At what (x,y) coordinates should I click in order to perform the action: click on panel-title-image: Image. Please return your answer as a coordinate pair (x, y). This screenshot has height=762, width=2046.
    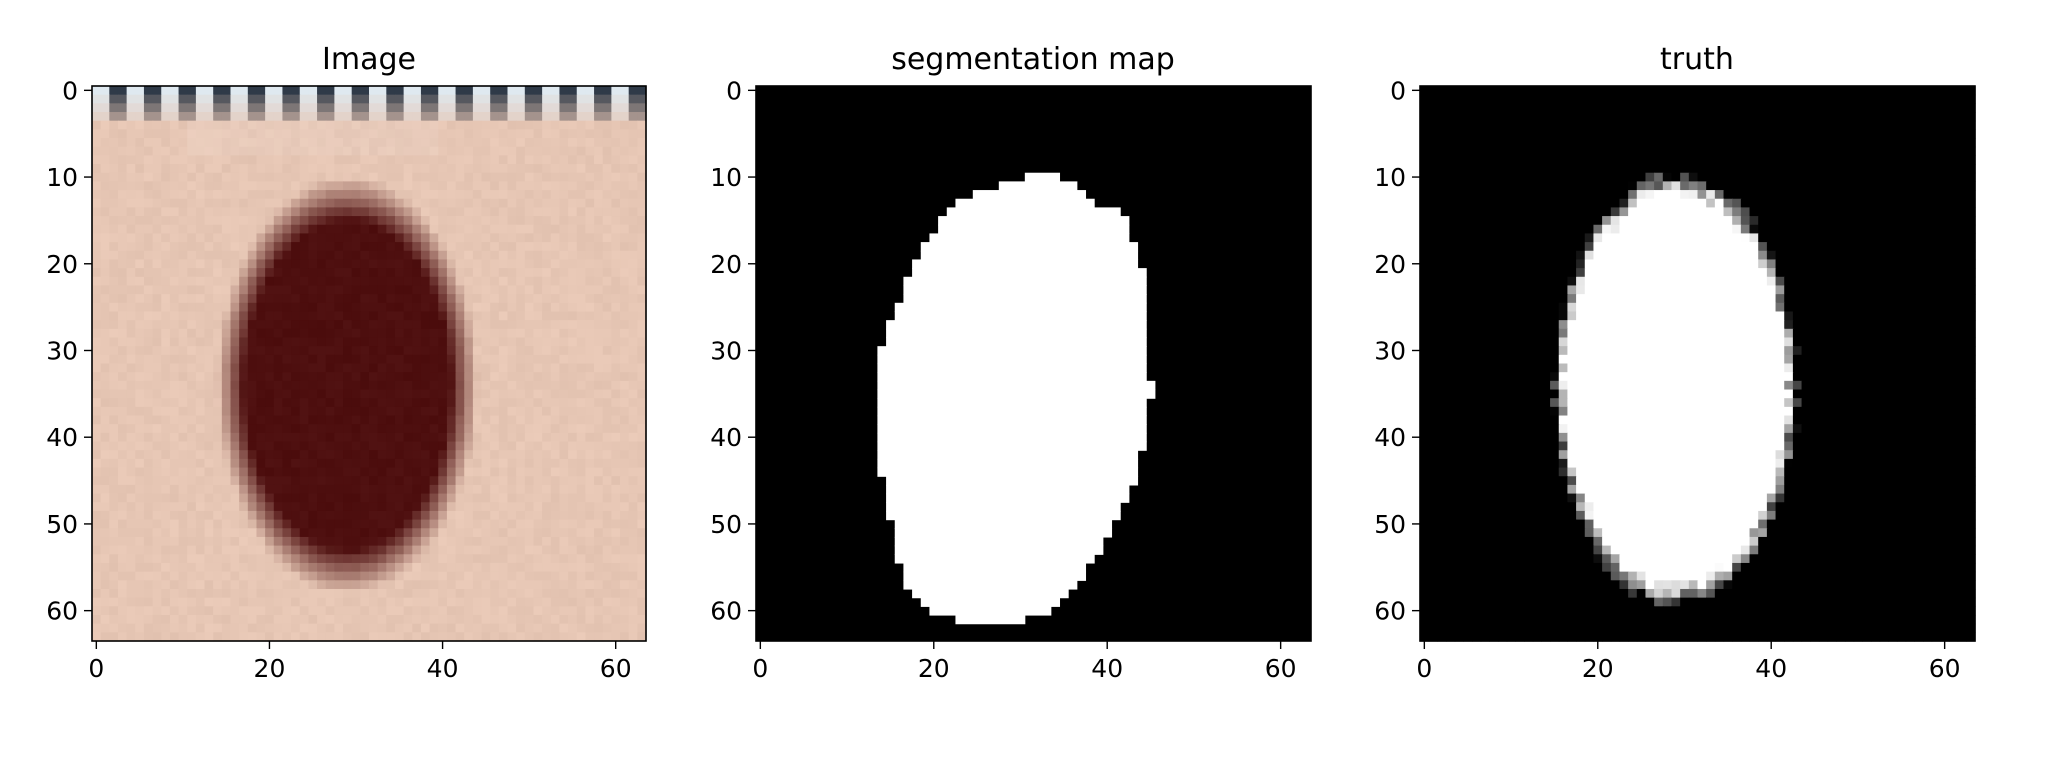
    Looking at the image, I should click on (369, 59).